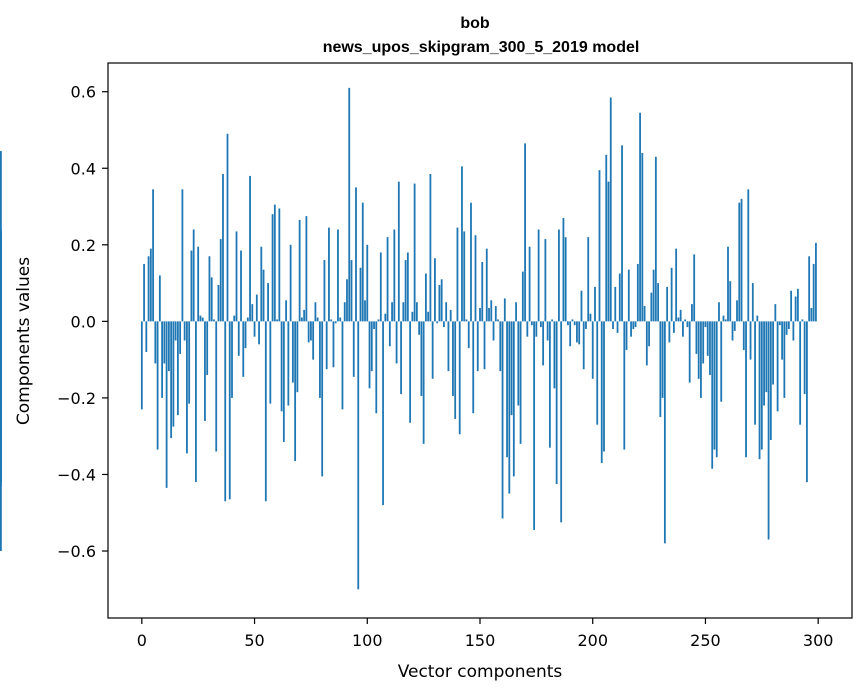  Describe the element at coordinates (1, 236) in the screenshot. I see `bar-undefined` at that location.